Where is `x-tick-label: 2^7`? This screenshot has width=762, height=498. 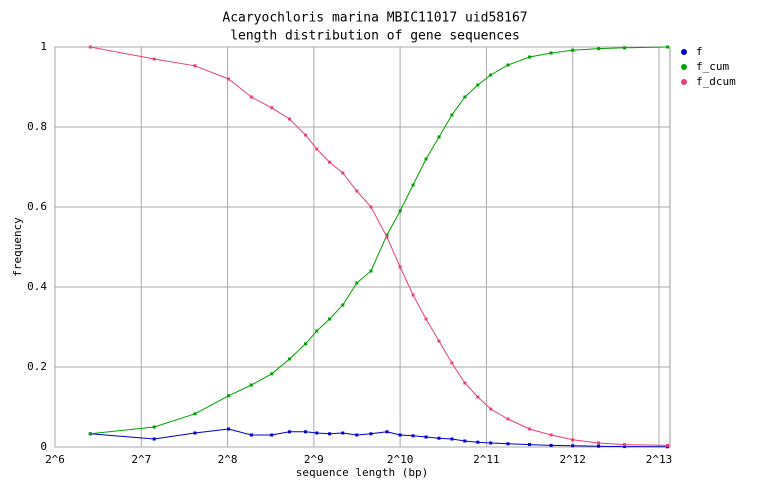
x-tick-label: 2^7 is located at coordinates (141, 459).